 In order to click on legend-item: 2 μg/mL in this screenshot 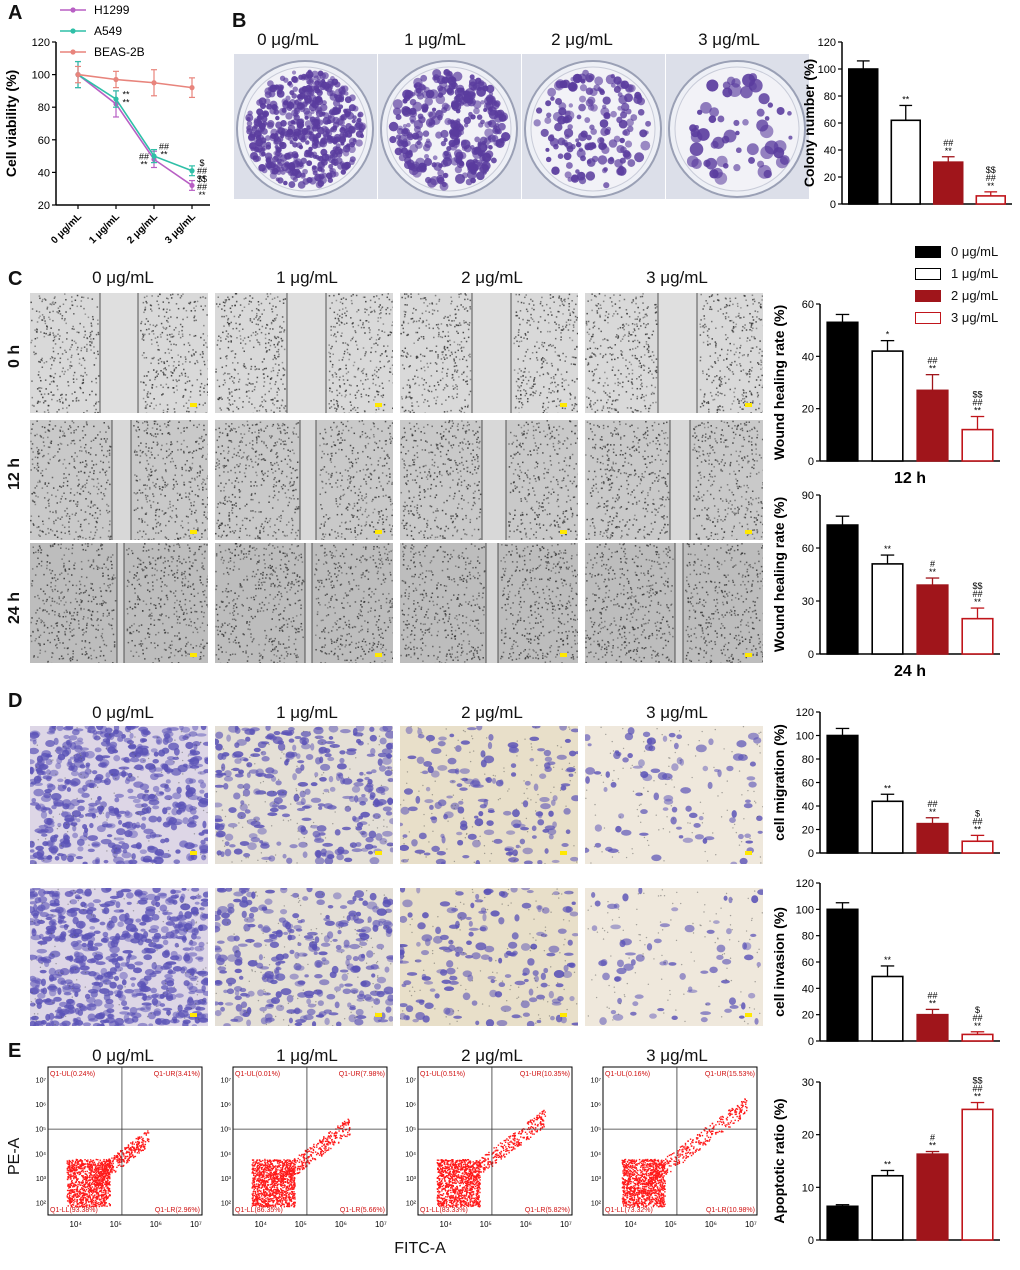, I will do `click(956, 295)`.